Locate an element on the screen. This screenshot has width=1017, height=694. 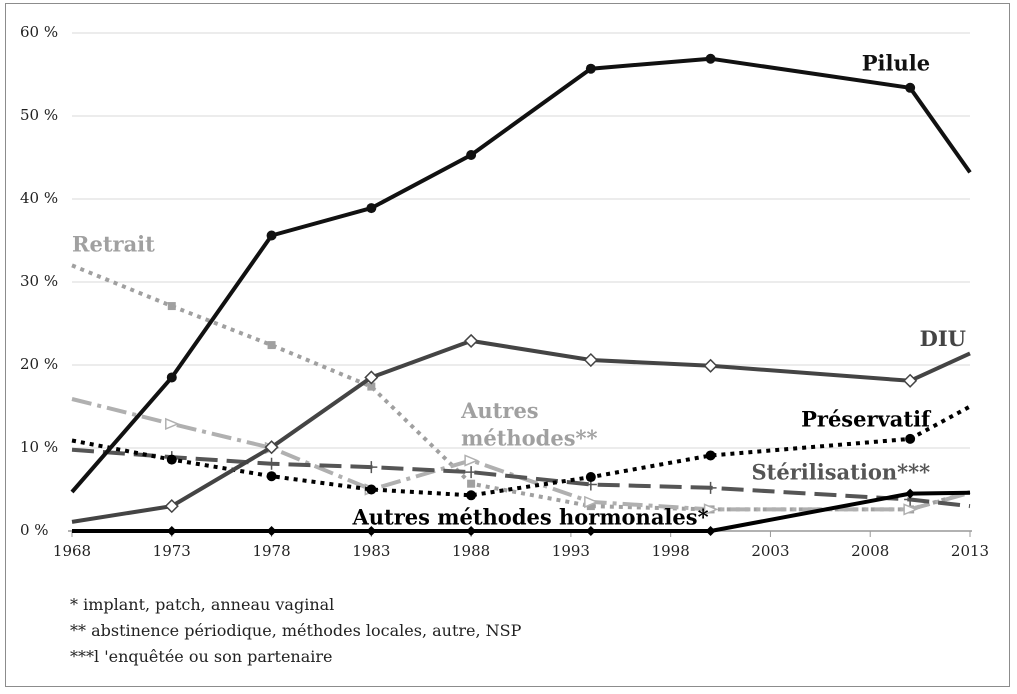
x-tick-label: 2008 is located at coordinates (870, 551).